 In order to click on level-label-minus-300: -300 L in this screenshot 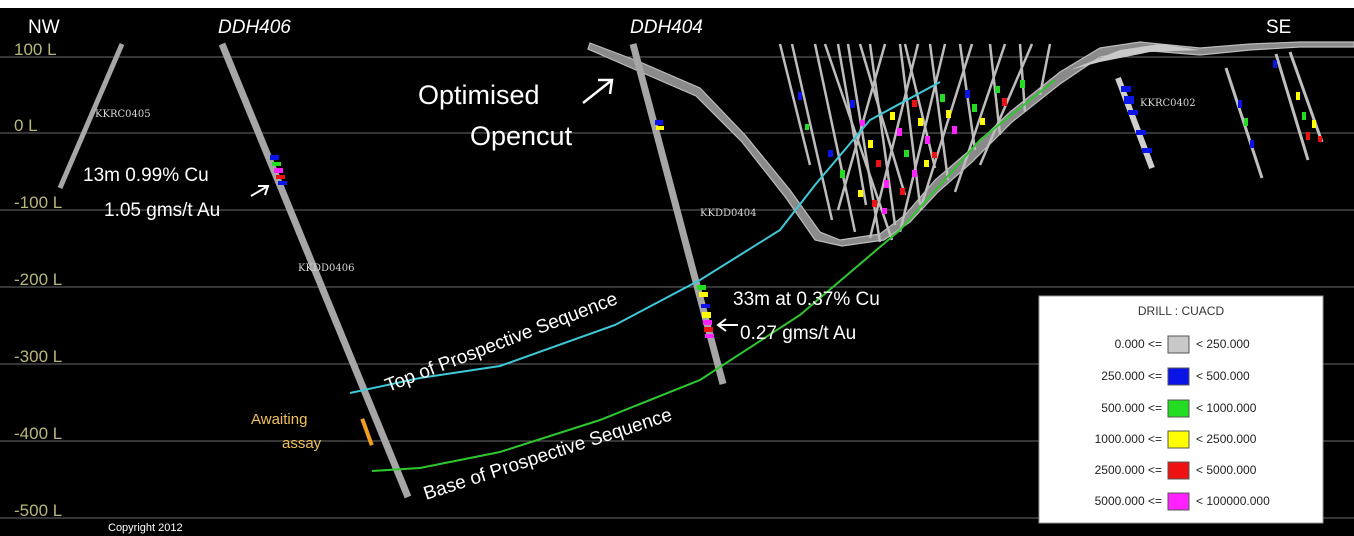, I will do `click(38, 356)`.